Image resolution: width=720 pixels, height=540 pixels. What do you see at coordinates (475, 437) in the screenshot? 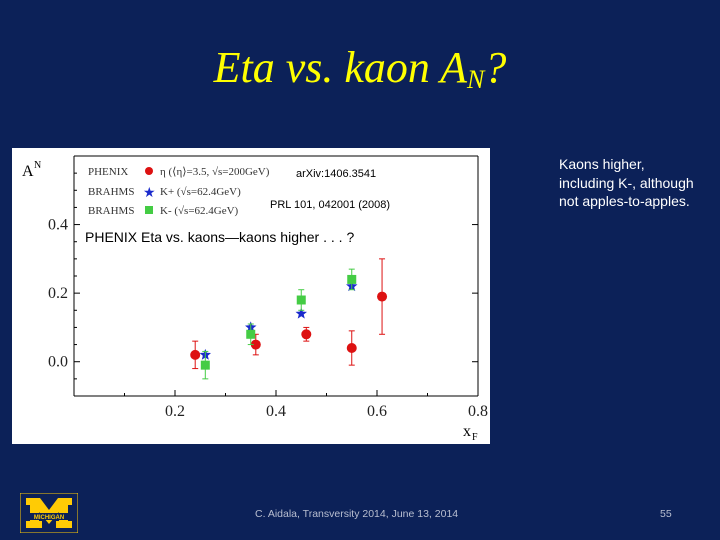
I see `x-axis-label-sub: F` at bounding box center [475, 437].